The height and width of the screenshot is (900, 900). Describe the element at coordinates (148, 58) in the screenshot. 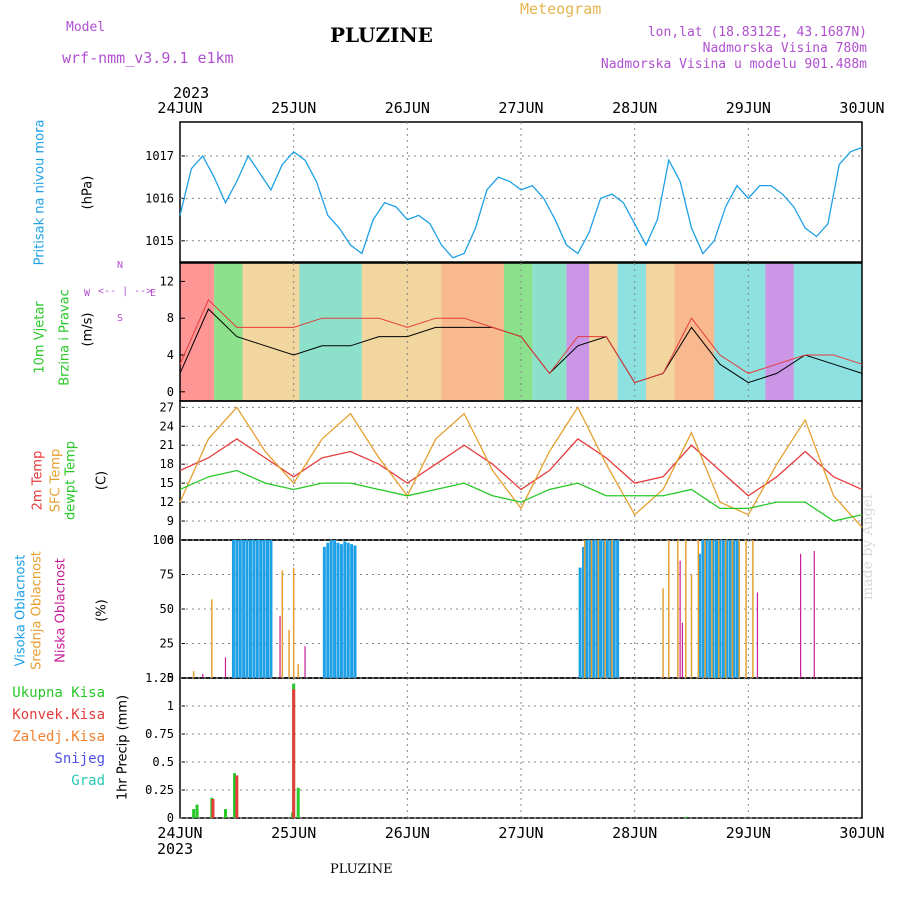

I see `model-name: wrf-nmm_v3.9.1 e1km` at that location.